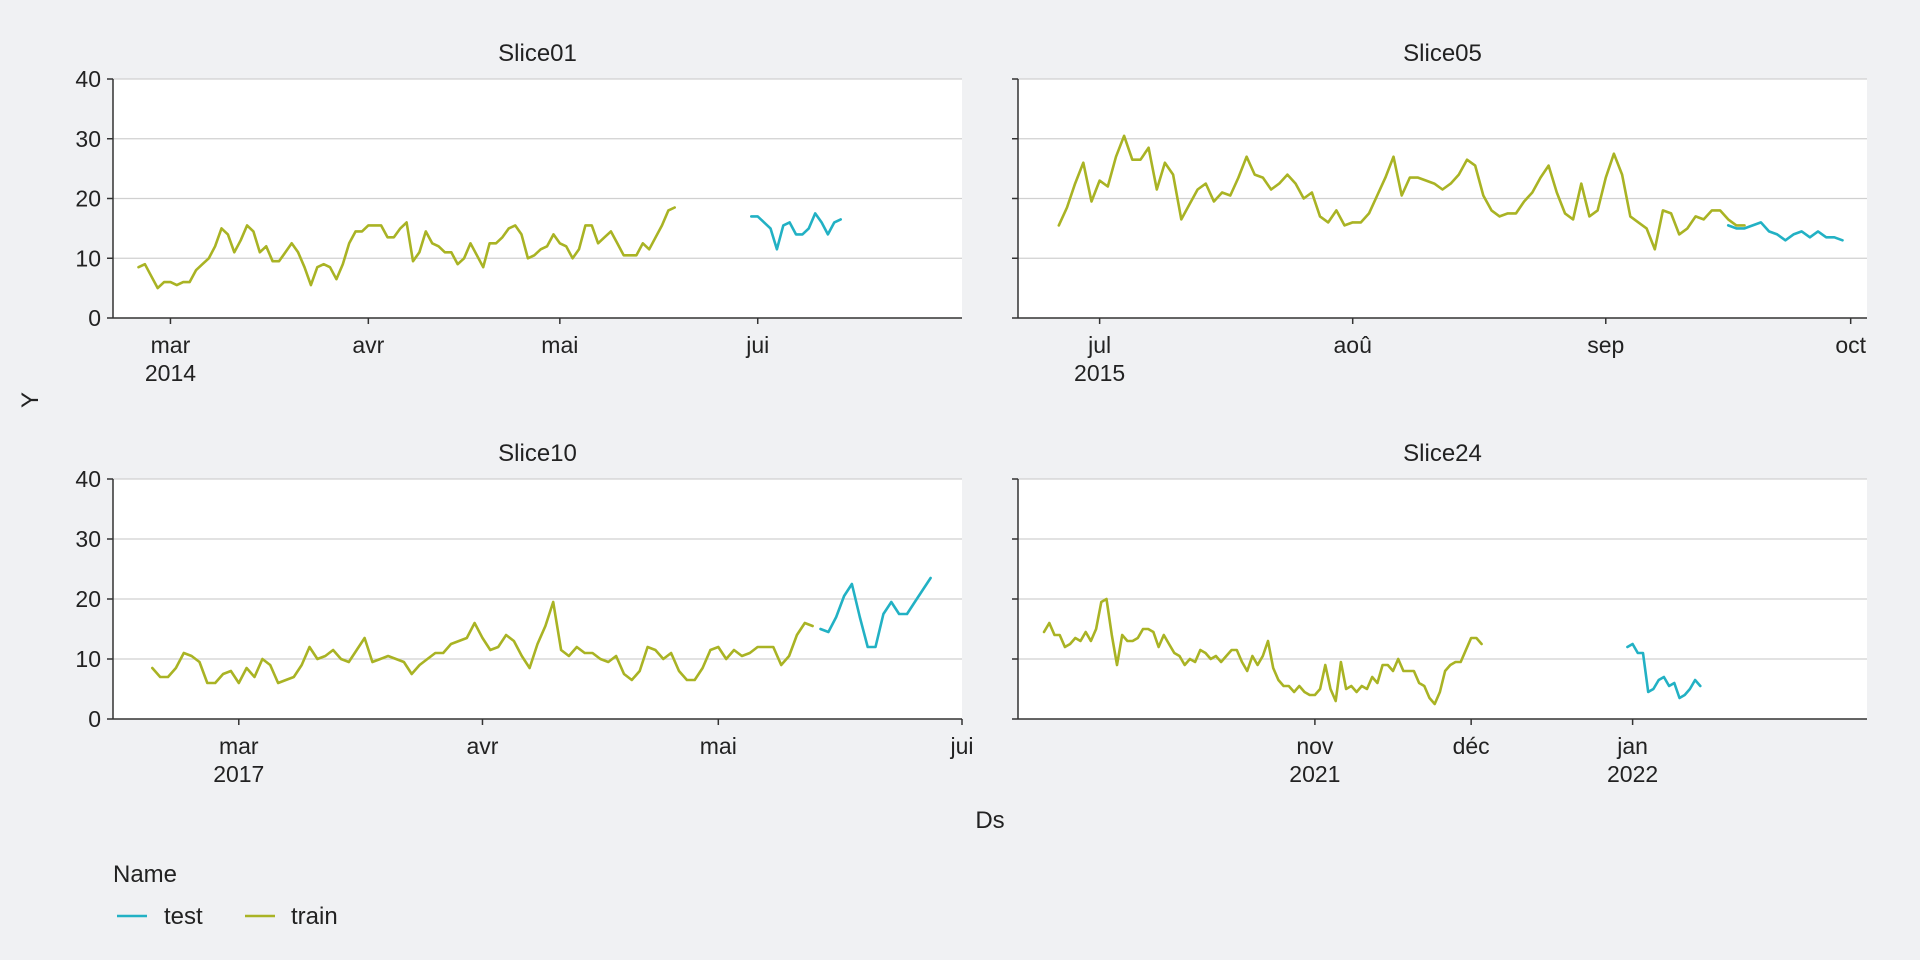 Image resolution: width=1920 pixels, height=960 pixels. I want to click on x-tick-year-label: 2015, so click(1099, 373).